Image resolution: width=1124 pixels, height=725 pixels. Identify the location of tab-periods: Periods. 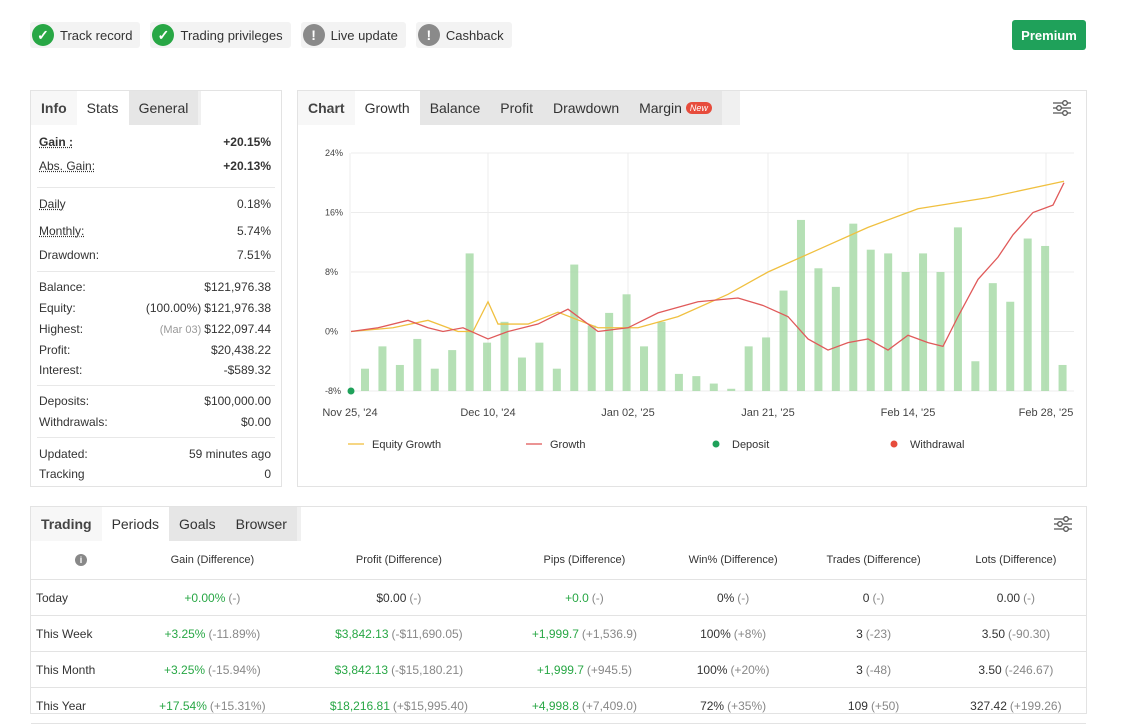
(135, 524).